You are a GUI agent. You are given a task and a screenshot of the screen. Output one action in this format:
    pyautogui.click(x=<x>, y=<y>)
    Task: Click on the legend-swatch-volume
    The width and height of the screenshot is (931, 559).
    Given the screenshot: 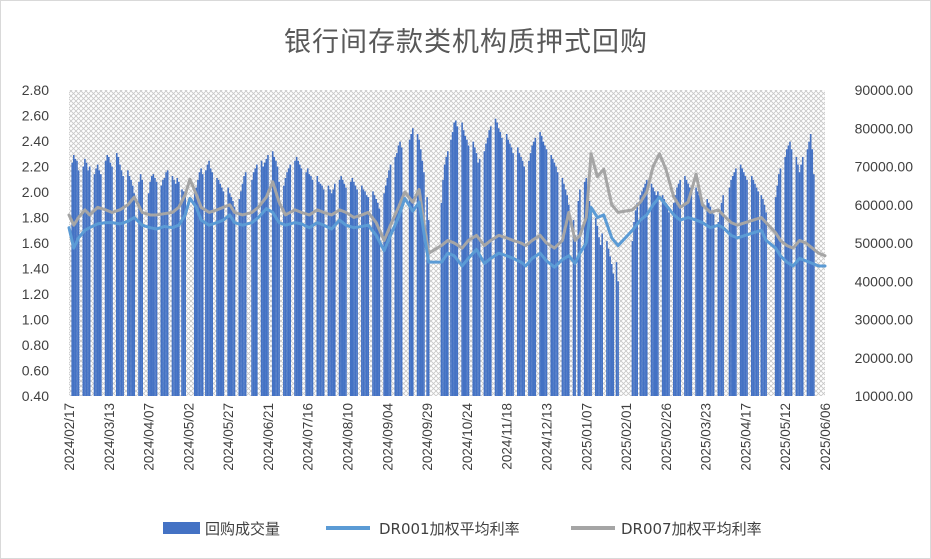 What is the action you would take?
    pyautogui.click(x=181, y=528)
    